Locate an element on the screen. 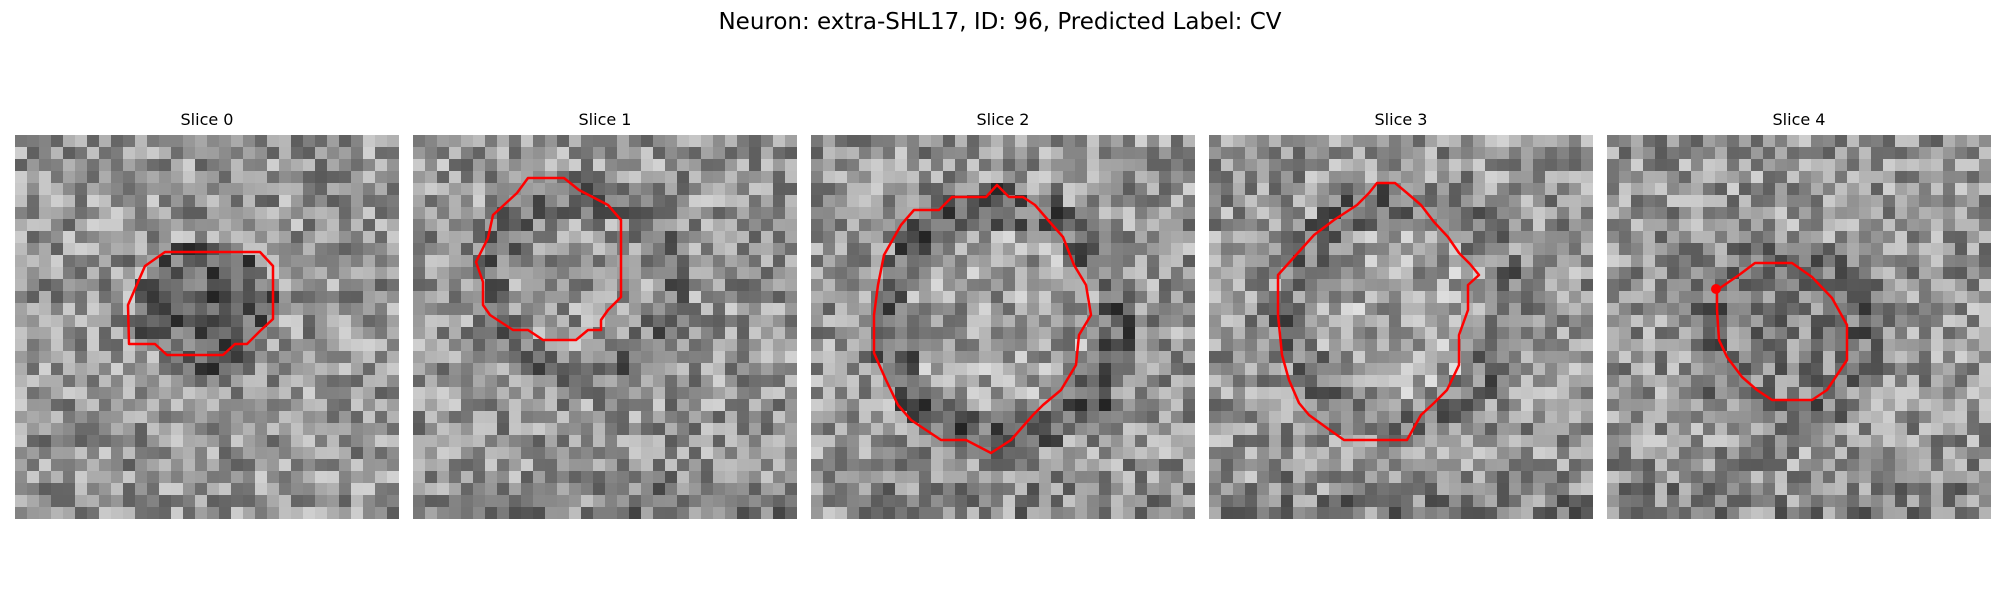 The image size is (2000, 600). slice-title: Slice 2 is located at coordinates (1003, 119).